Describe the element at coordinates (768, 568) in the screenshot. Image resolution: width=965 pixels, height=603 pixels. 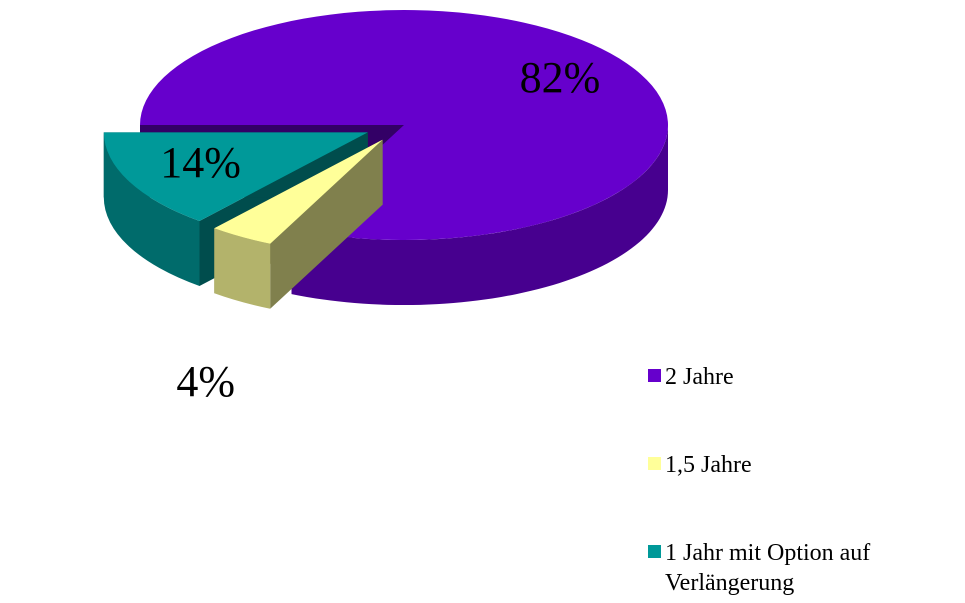
I see `legend-label: 1 Jahr mit Option auf Verlängerung` at that location.